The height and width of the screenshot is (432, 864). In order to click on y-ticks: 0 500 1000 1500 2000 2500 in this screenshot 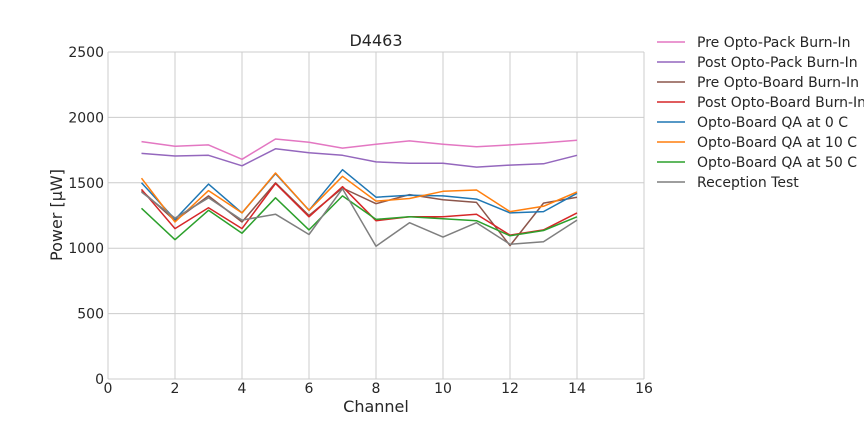, I will do `click(86, 216)`.